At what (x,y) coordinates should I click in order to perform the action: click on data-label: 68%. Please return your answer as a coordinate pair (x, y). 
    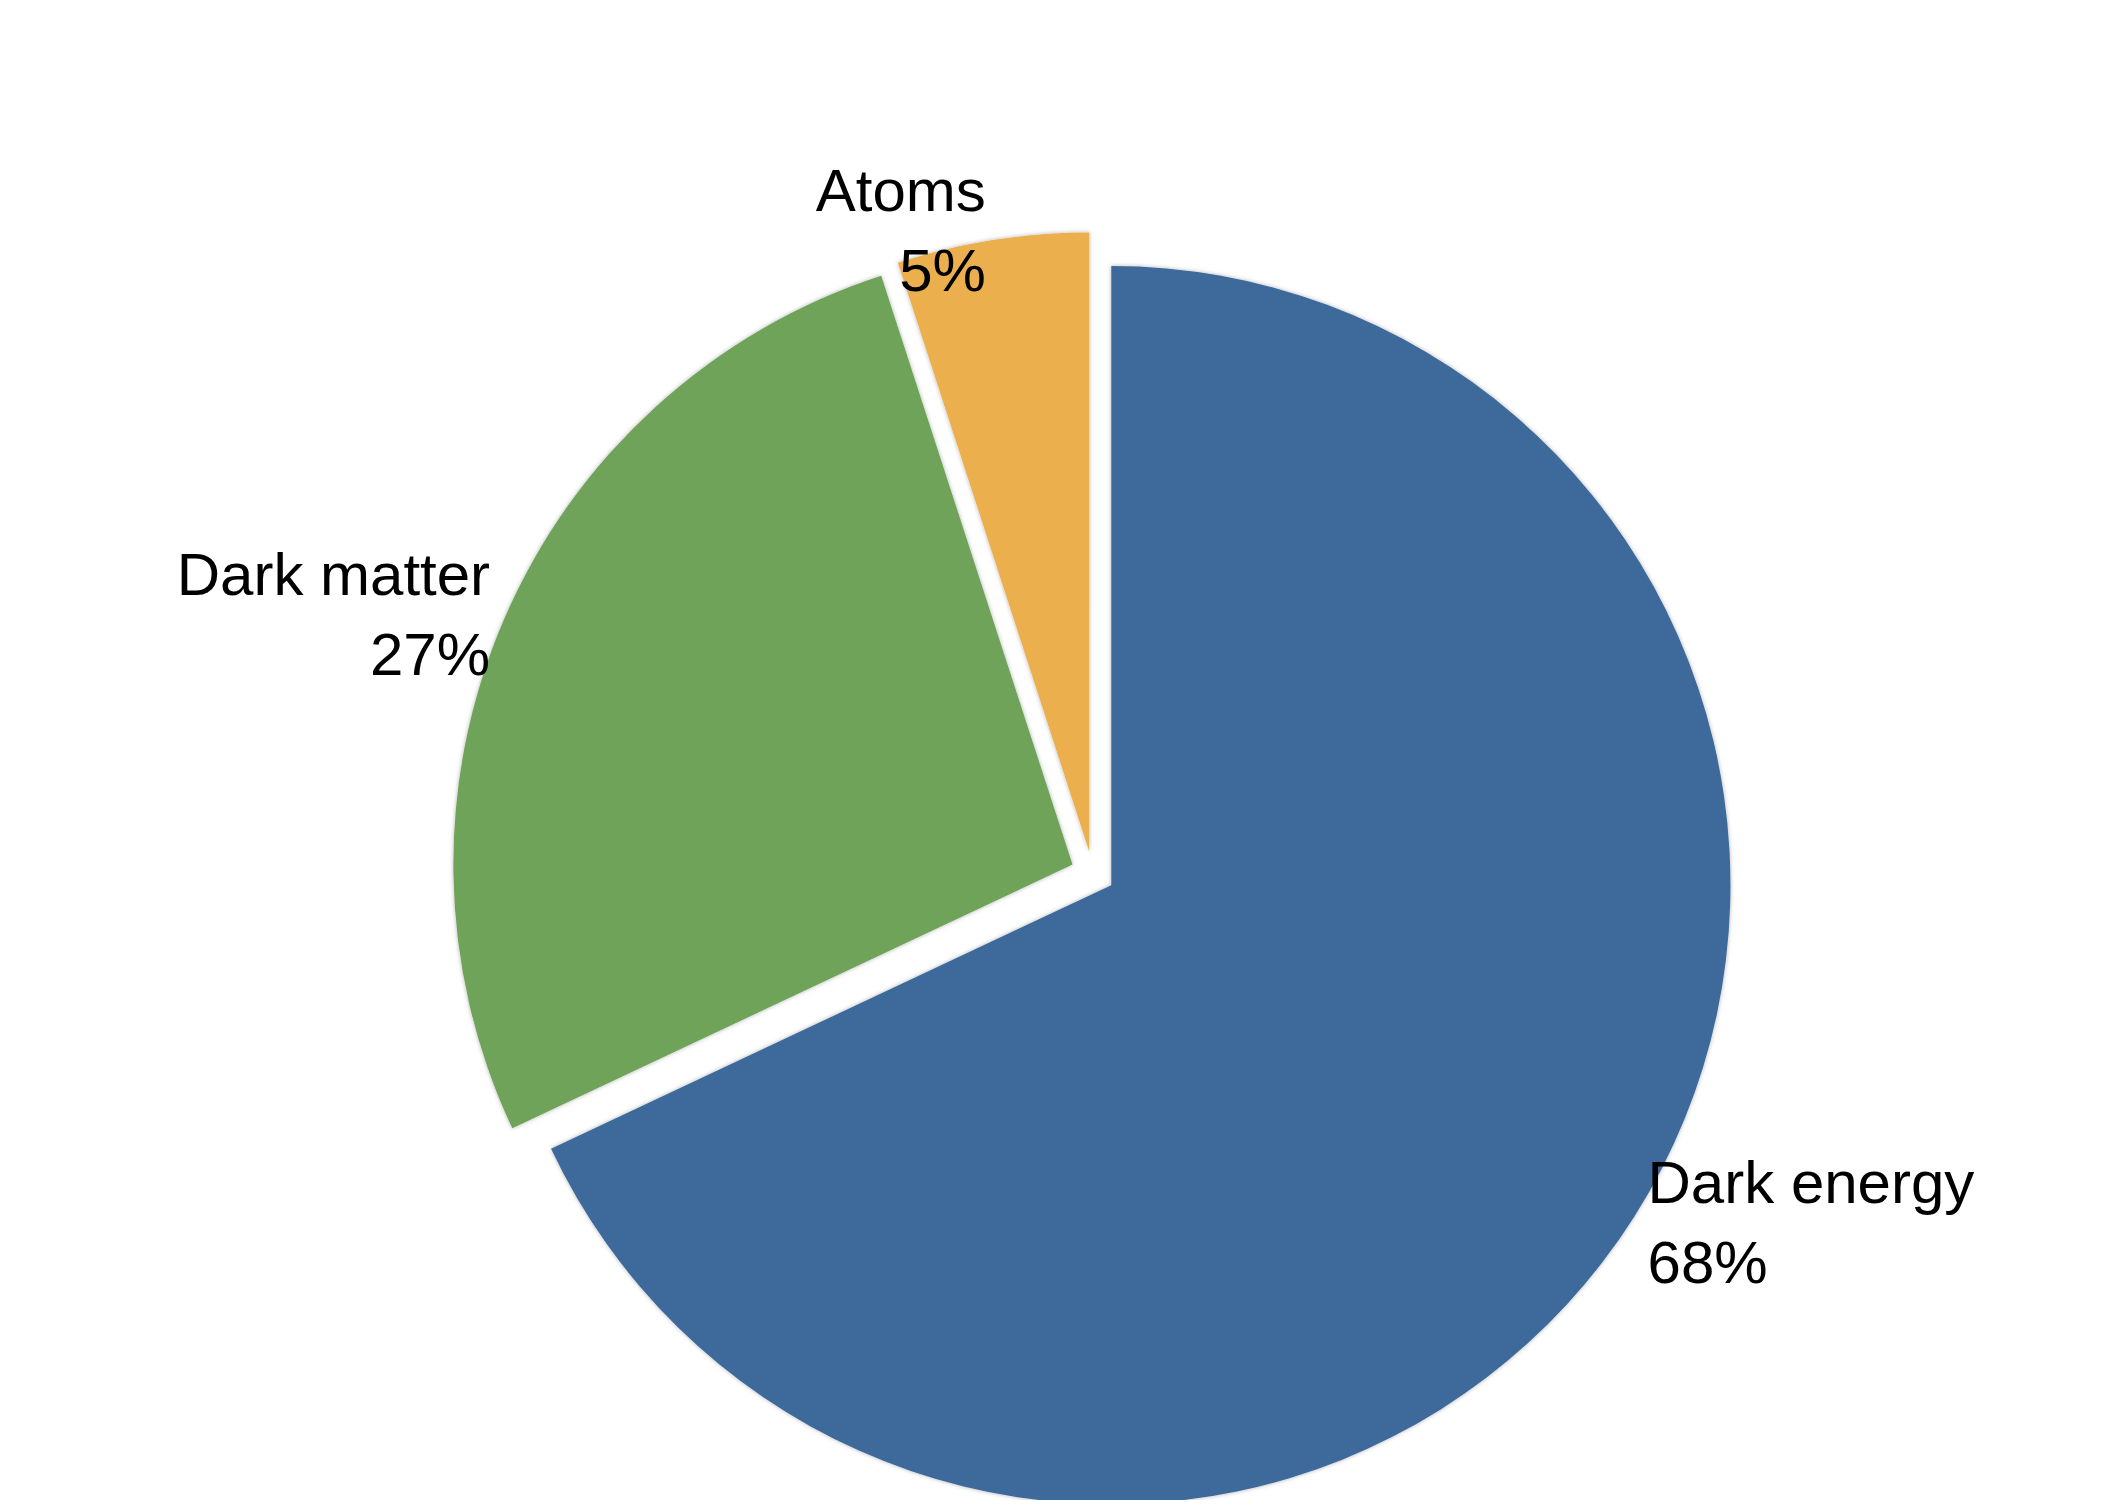
    Looking at the image, I should click on (1707, 1262).